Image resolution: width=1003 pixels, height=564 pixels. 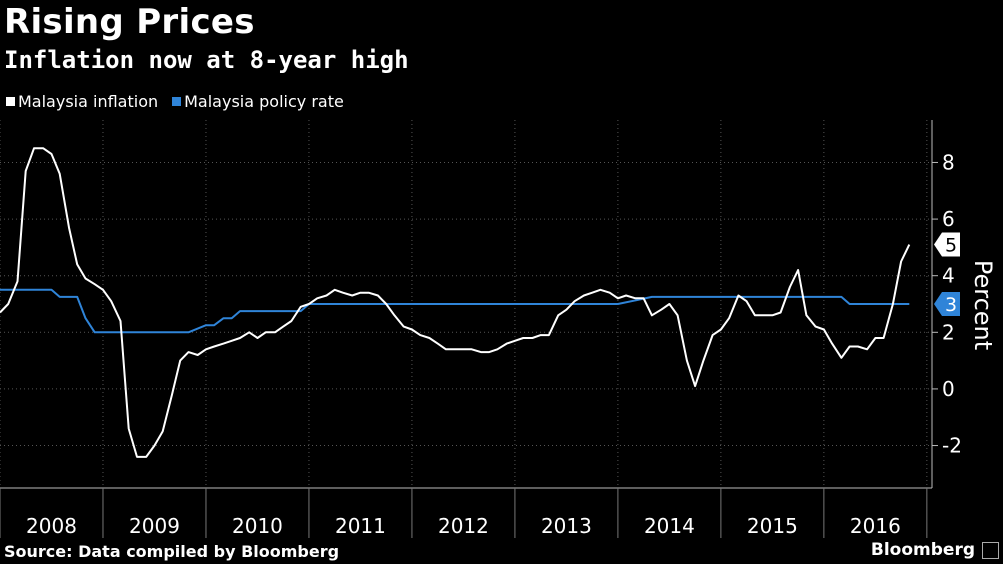 What do you see at coordinates (264, 101) in the screenshot?
I see `legend-label-policy-rate: Malaysia policy rate` at bounding box center [264, 101].